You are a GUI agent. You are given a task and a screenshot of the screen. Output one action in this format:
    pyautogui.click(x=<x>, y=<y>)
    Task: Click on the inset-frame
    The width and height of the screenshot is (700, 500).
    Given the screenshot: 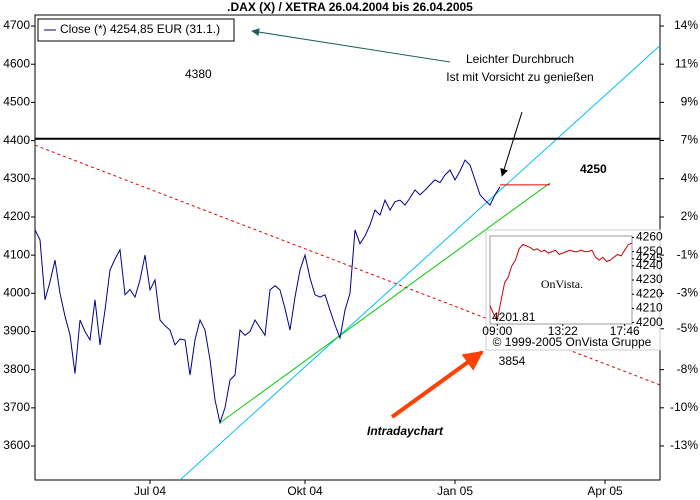 What is the action you would take?
    pyautogui.click(x=573, y=290)
    